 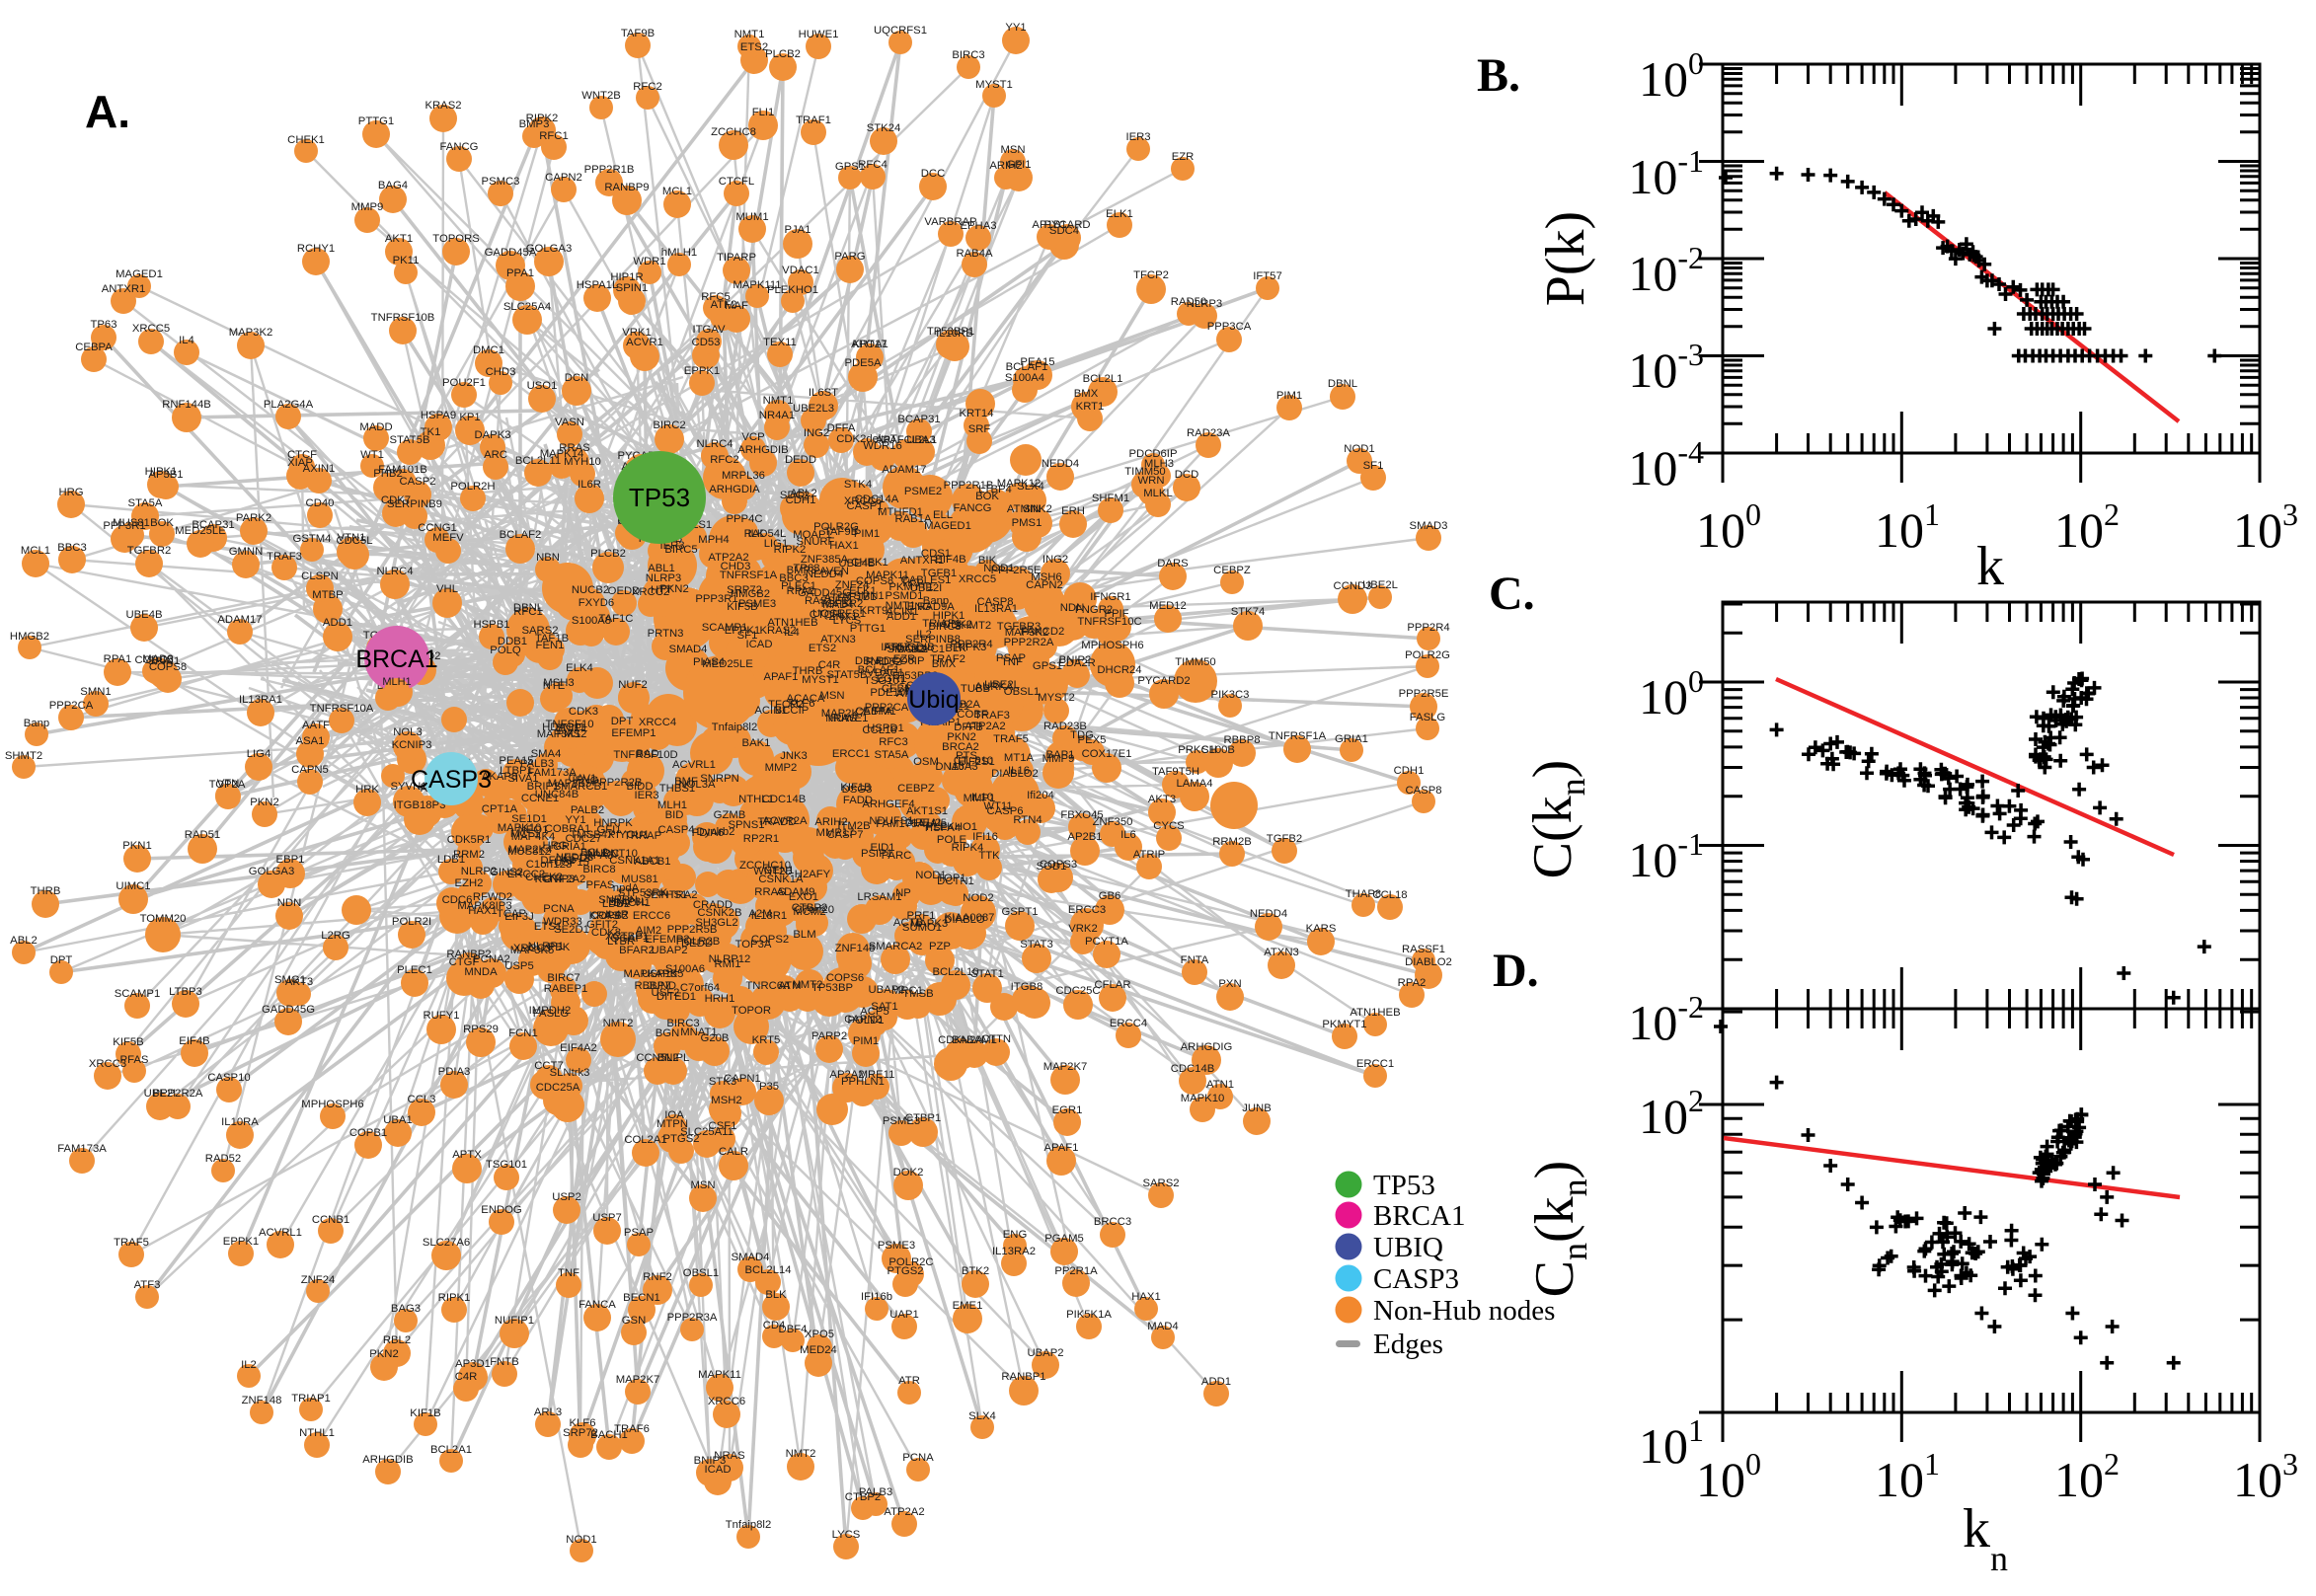 What do you see at coordinates (633, 685) in the screenshot?
I see `svg-text: NUF2` at bounding box center [633, 685].